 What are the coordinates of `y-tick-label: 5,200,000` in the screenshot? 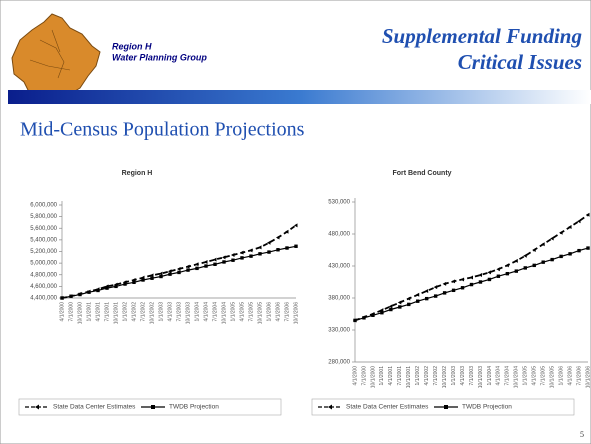 It's located at (43, 252).